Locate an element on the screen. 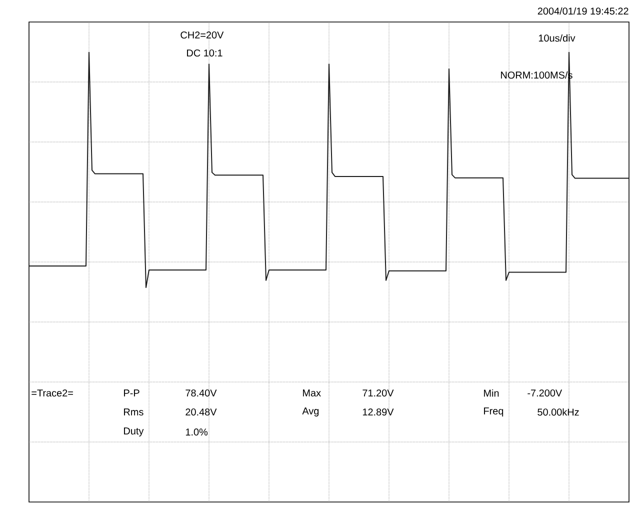  annotation: Max is located at coordinates (312, 393).